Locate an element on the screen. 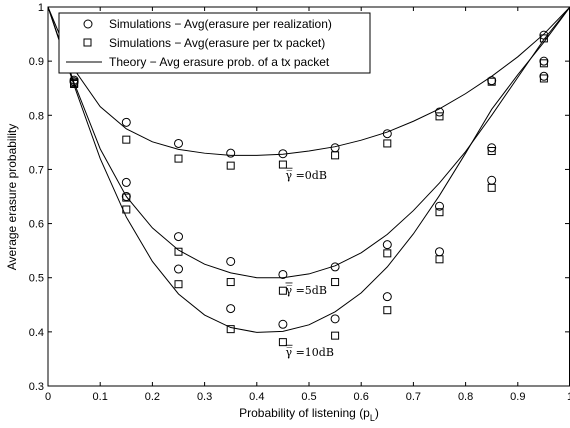  legend-box is located at coordinates (214, 43).